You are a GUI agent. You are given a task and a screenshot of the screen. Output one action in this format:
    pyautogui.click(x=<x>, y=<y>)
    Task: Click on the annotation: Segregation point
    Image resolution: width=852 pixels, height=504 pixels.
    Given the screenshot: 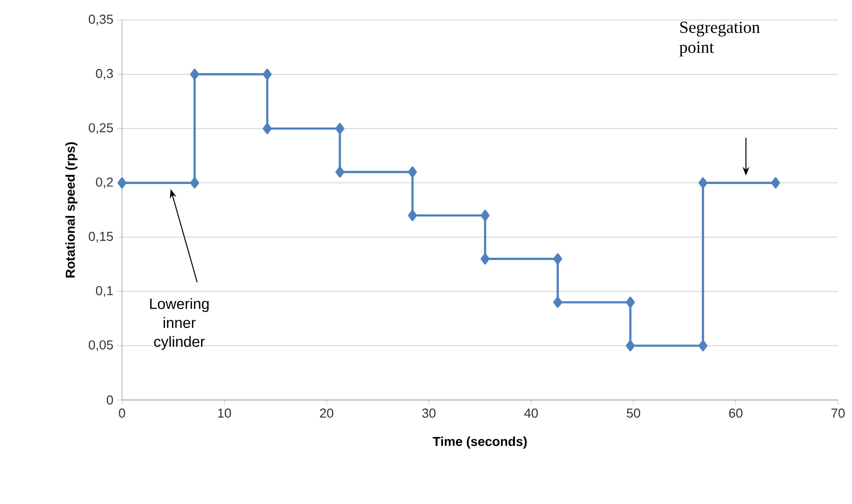 What is the action you would take?
    pyautogui.click(x=719, y=39)
    